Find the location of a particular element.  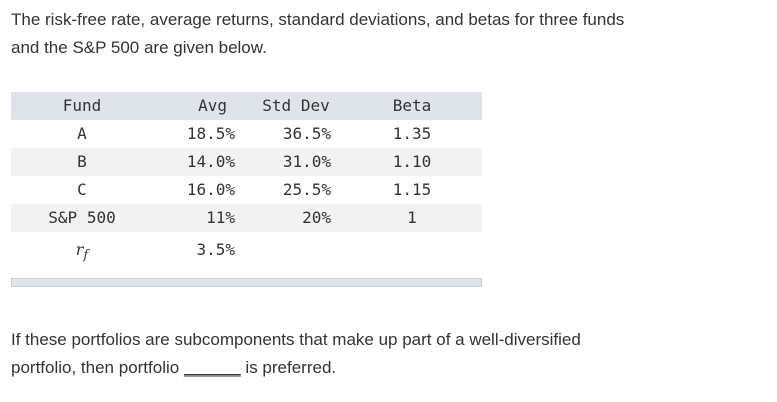

table-row: A 18.5% 36.5% 1.35 is located at coordinates (246, 134).